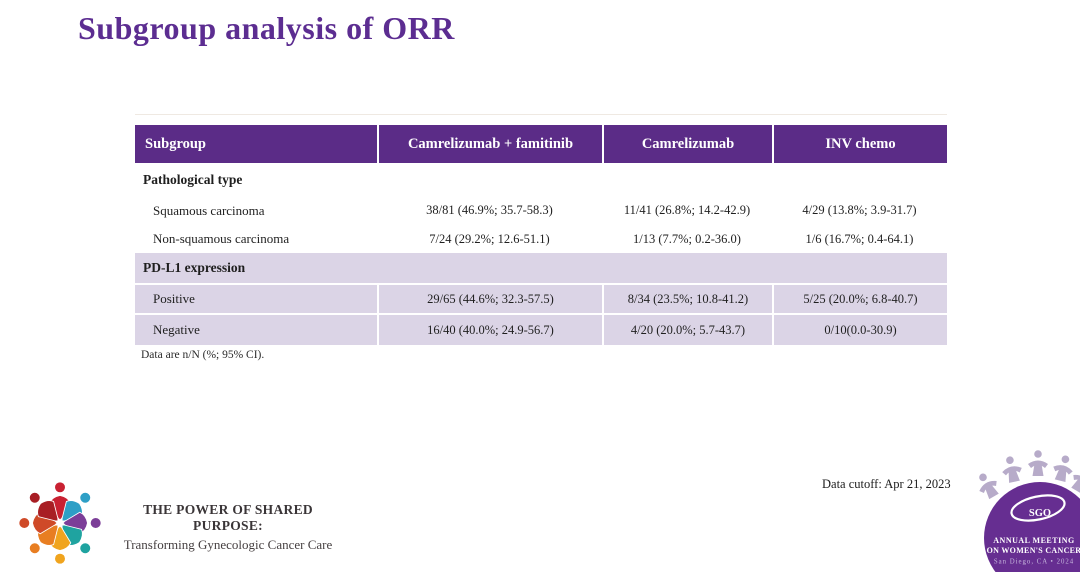 Image resolution: width=1080 pixels, height=572 pixels. Describe the element at coordinates (687, 144) in the screenshot. I see `col-header-camrelizumab: Camrelizumab` at that location.